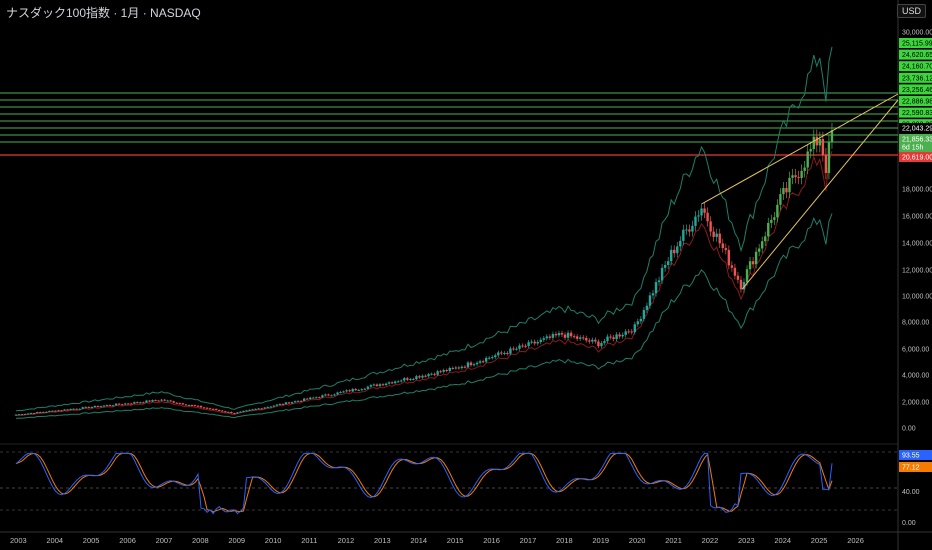 Image resolution: width=932 pixels, height=550 pixels. What do you see at coordinates (491, 540) in the screenshot?
I see `time-tick-label: 2016` at bounding box center [491, 540].